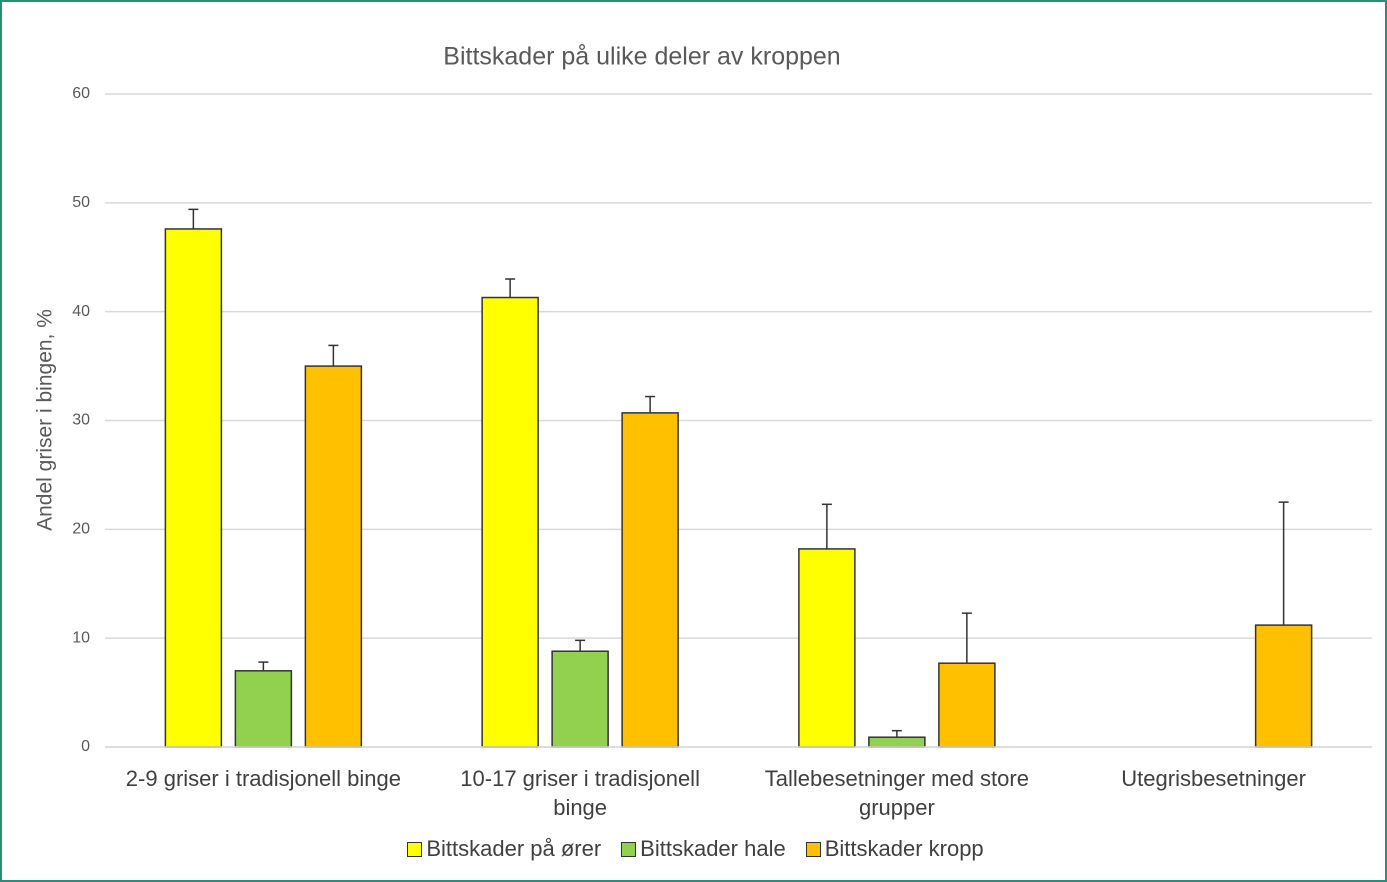  I want to click on legend-label: Bittskader kropp, so click(904, 848).